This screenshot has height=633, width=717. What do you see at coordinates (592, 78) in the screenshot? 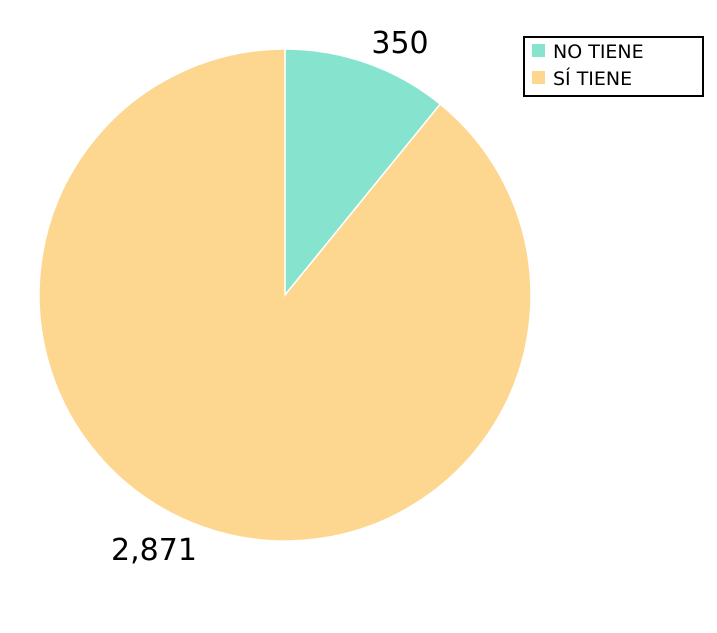
I see `legend-label-si-tiene: SÍ TIENE` at bounding box center [592, 78].